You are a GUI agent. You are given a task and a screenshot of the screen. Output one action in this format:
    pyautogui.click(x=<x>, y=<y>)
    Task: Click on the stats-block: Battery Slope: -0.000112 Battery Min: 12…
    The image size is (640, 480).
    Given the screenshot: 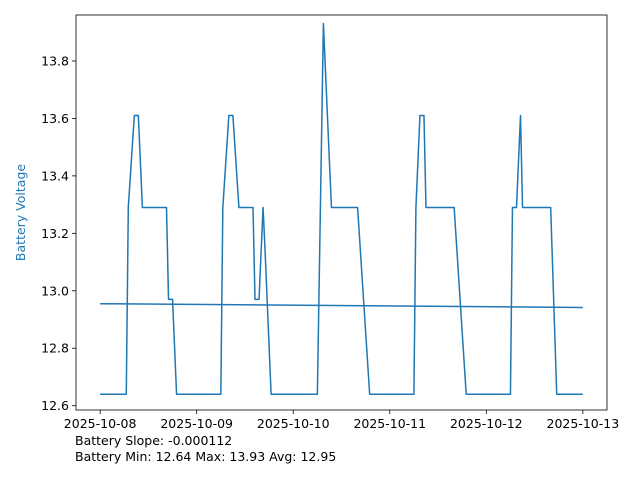 What is the action you would take?
    pyautogui.click(x=205, y=449)
    